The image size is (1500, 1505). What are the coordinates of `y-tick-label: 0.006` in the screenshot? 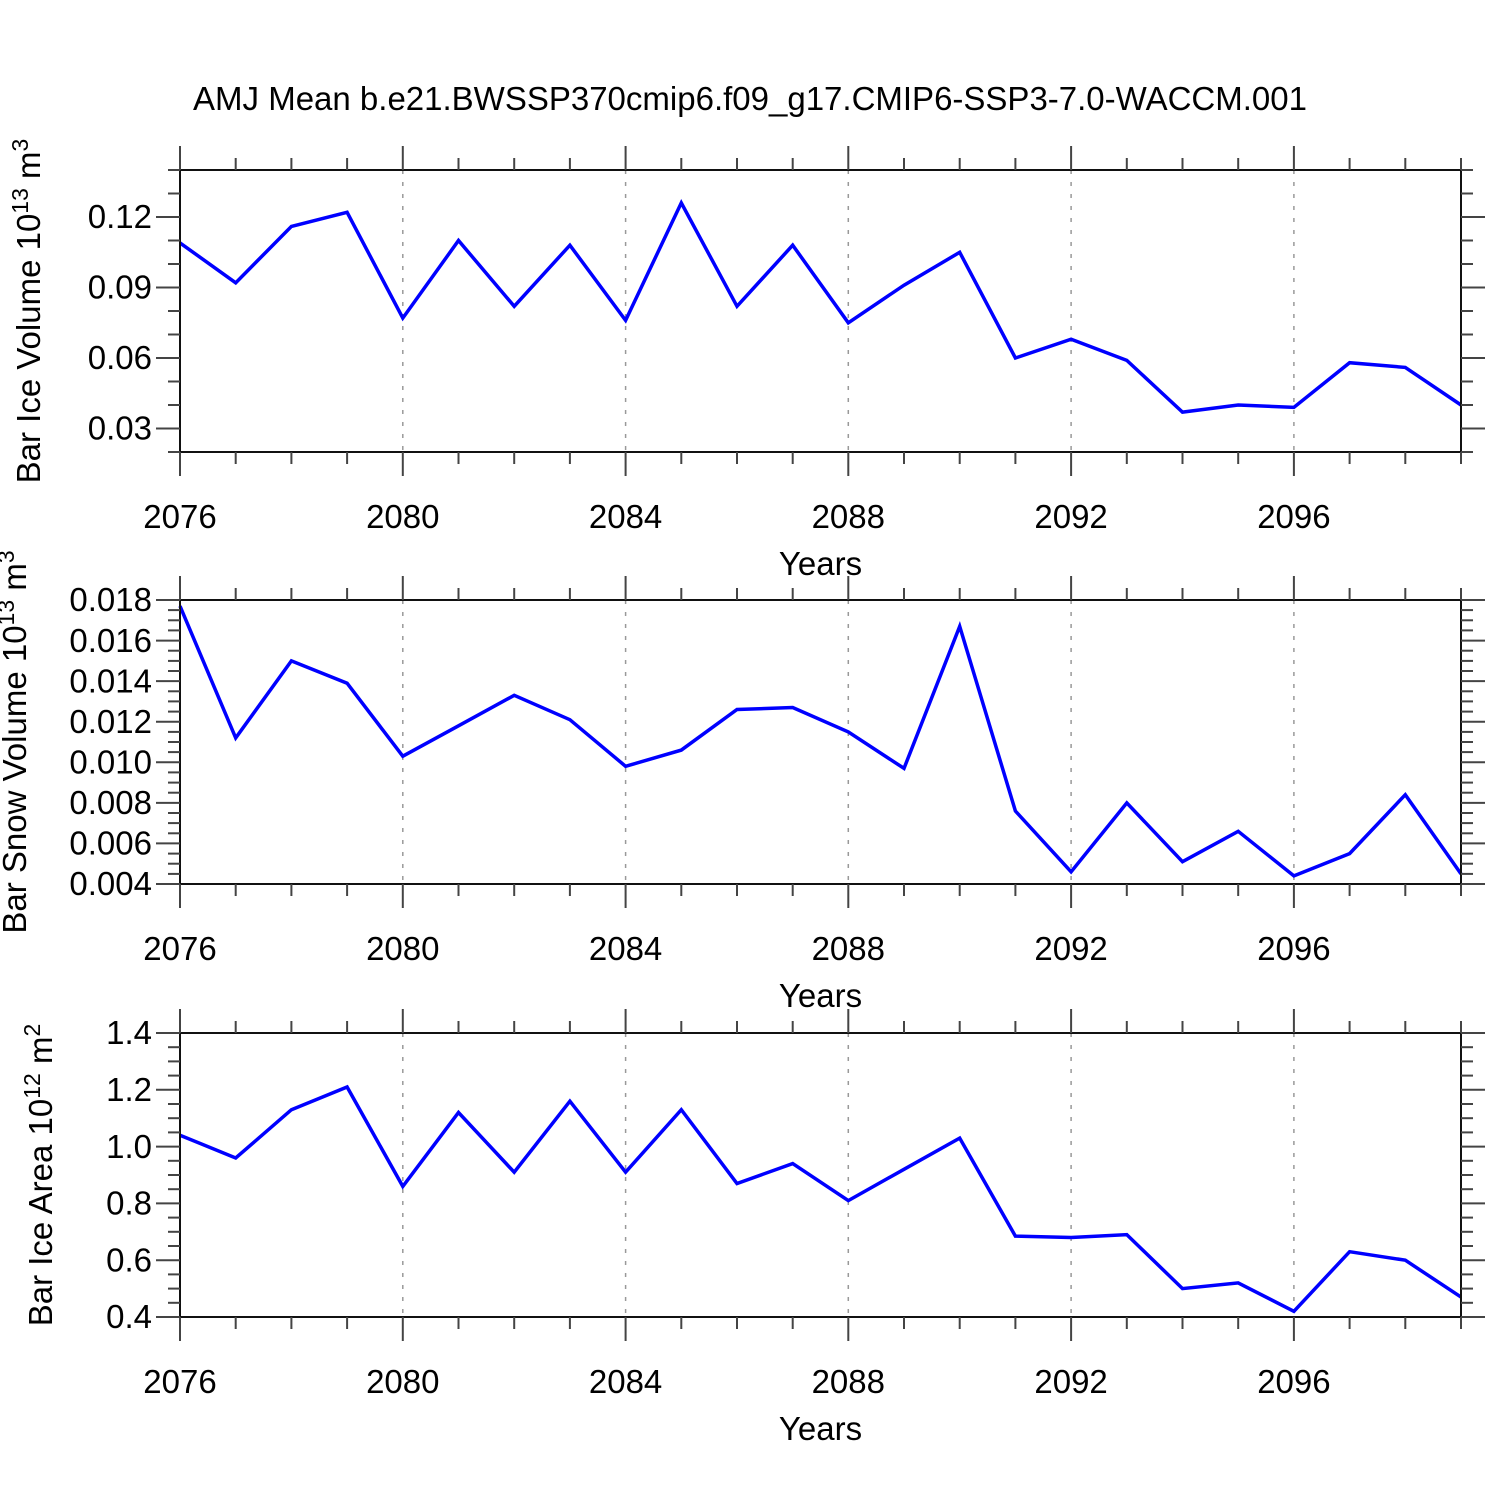 It's located at (110, 843).